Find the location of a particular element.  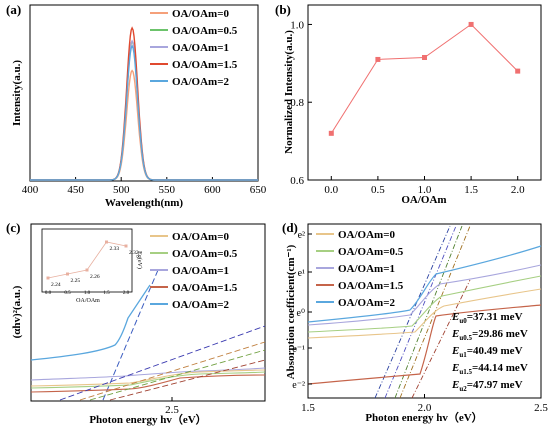

urbach-value: =47.97 meV is located at coordinates (495, 385).